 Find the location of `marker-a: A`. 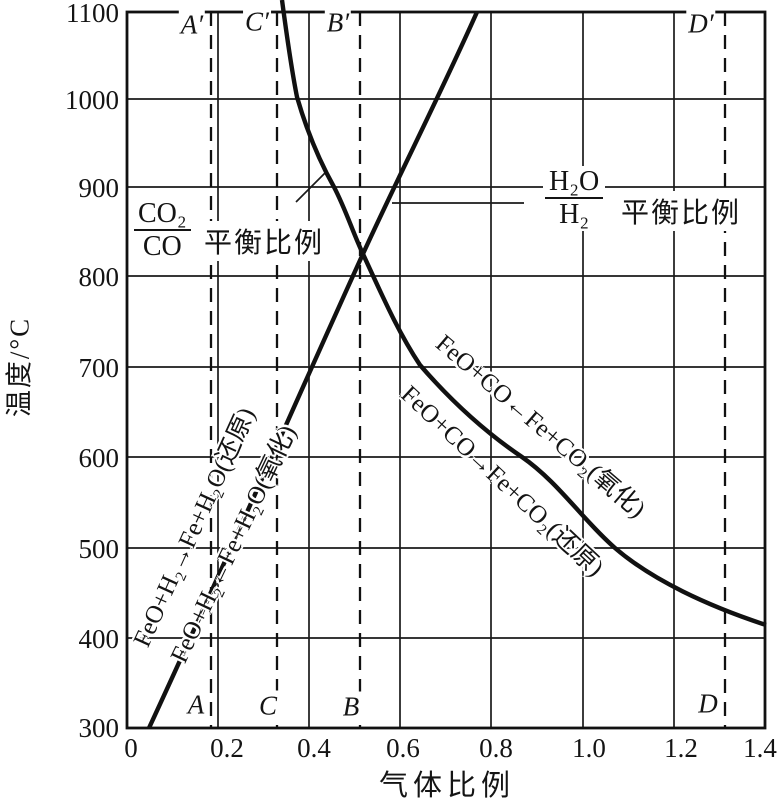

marker-a: A is located at coordinates (196, 705).